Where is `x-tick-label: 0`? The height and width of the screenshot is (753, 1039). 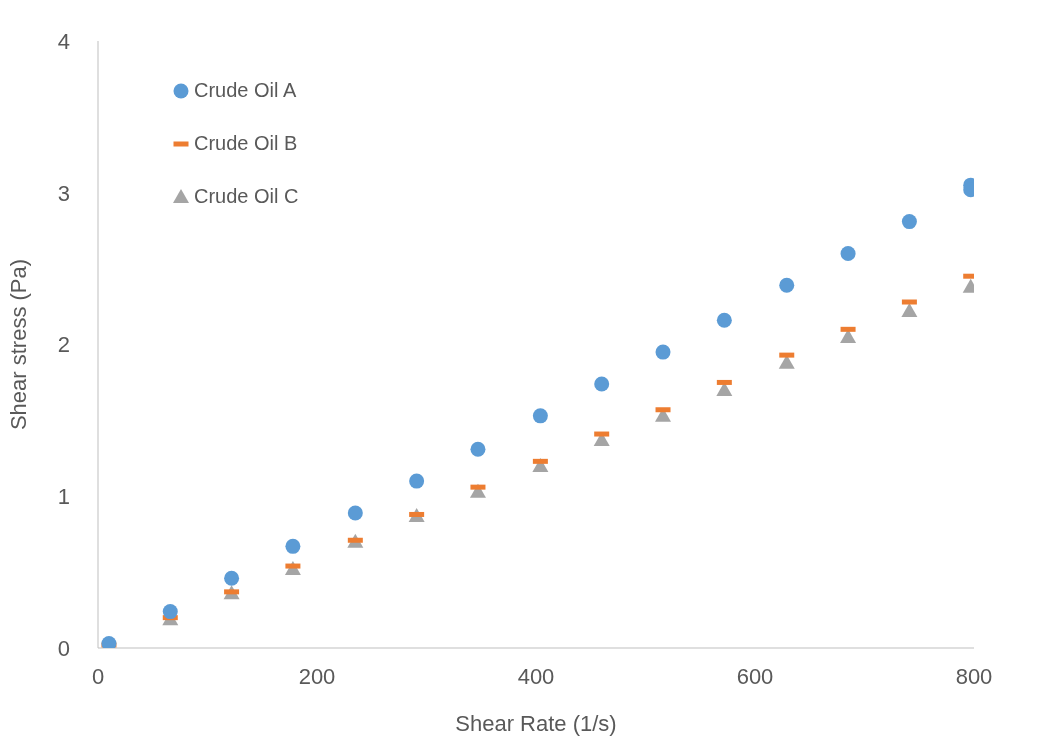
x-tick-label: 0 is located at coordinates (98, 676).